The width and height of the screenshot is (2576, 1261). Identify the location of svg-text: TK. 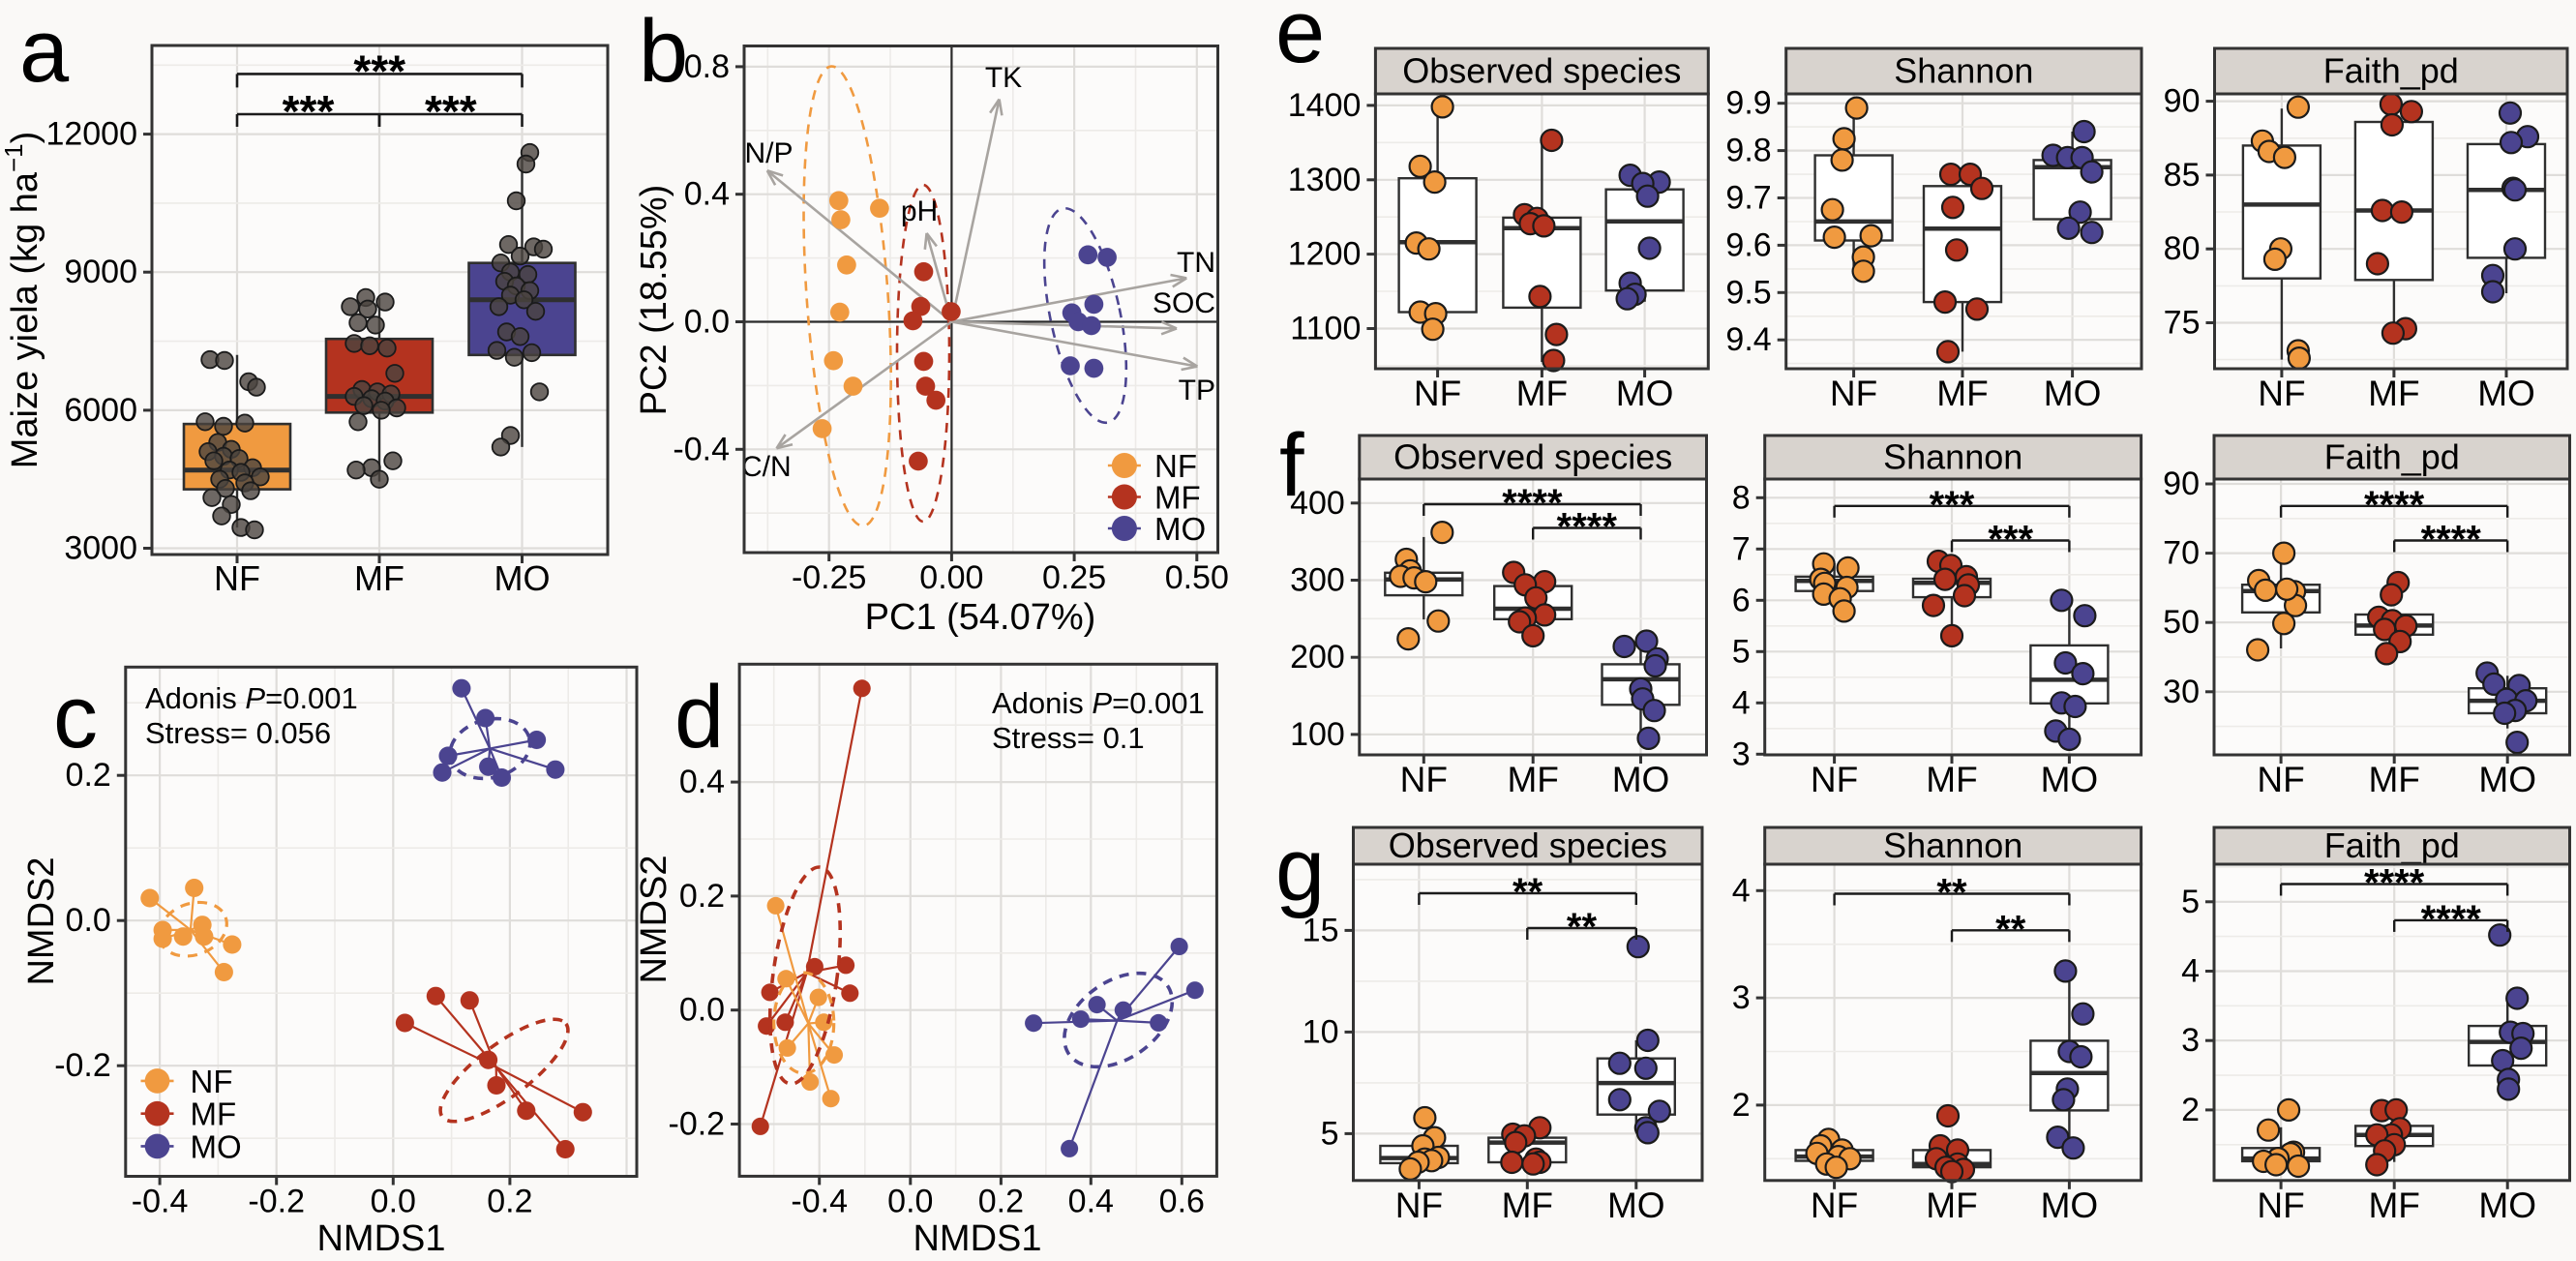
(1003, 78).